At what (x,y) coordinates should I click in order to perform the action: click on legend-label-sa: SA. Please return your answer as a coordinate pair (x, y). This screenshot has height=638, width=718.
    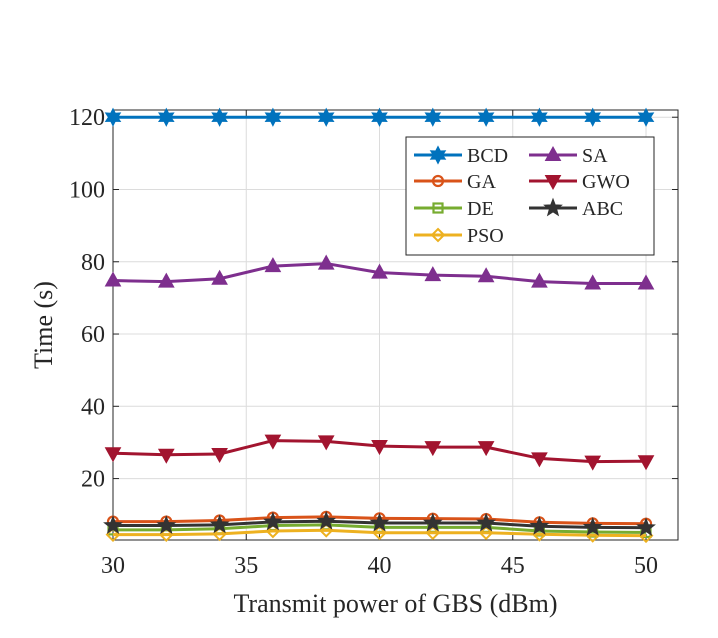
    Looking at the image, I should click on (595, 156).